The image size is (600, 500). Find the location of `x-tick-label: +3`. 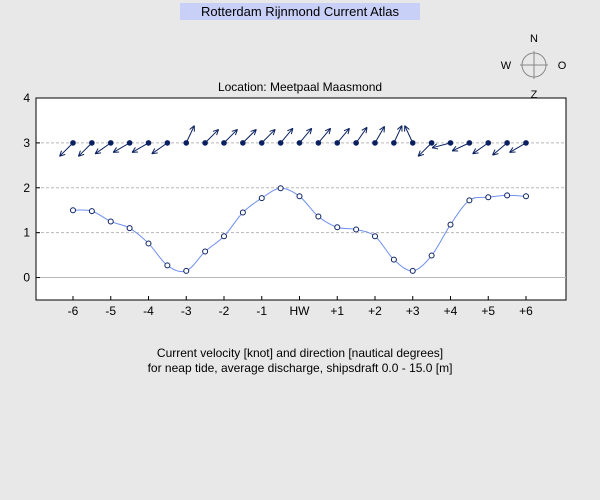

x-tick-label: +3 is located at coordinates (413, 311).